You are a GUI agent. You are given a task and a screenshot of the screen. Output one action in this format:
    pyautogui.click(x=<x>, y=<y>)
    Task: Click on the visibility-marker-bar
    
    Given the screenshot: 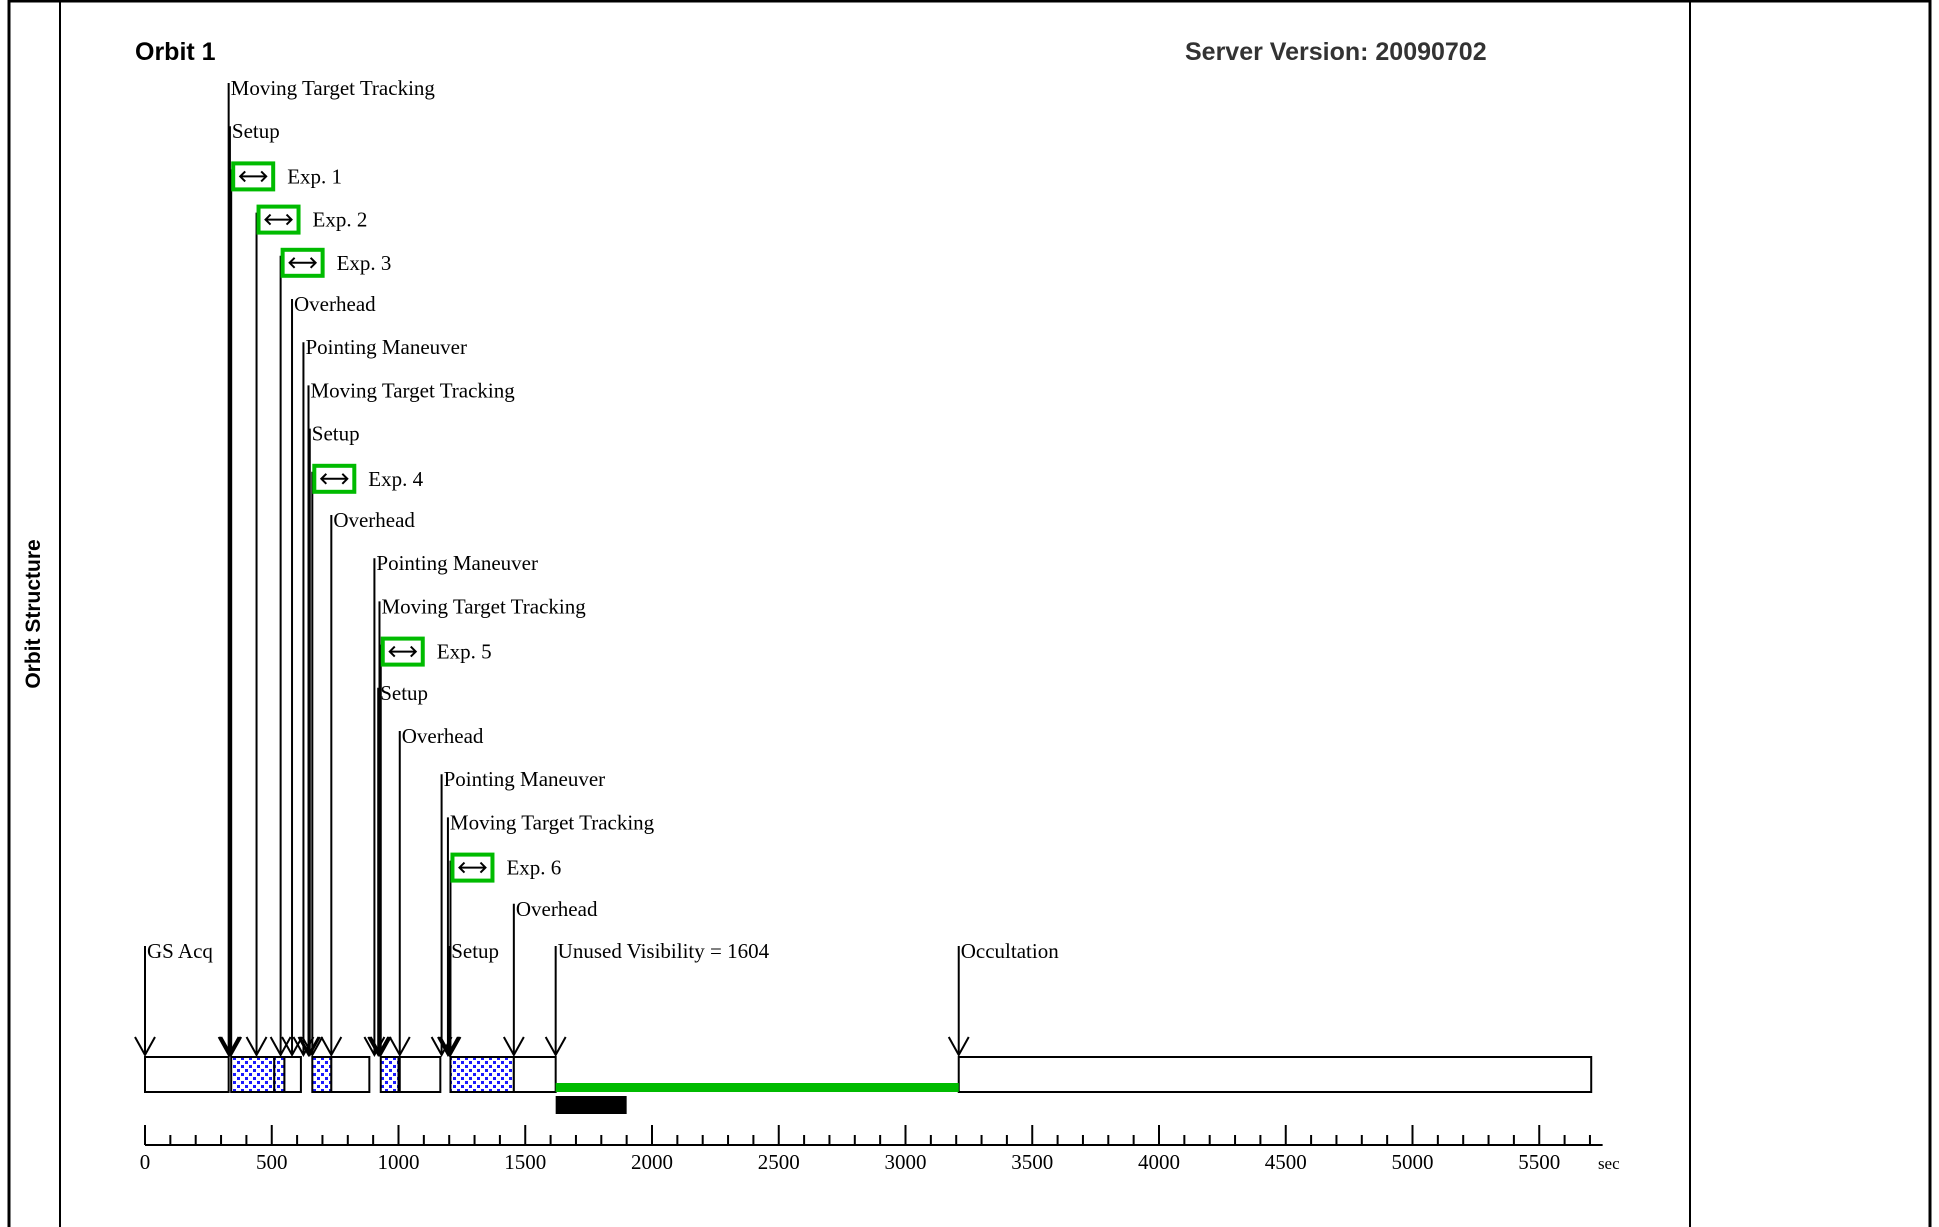 What is the action you would take?
    pyautogui.click(x=591, y=1105)
    